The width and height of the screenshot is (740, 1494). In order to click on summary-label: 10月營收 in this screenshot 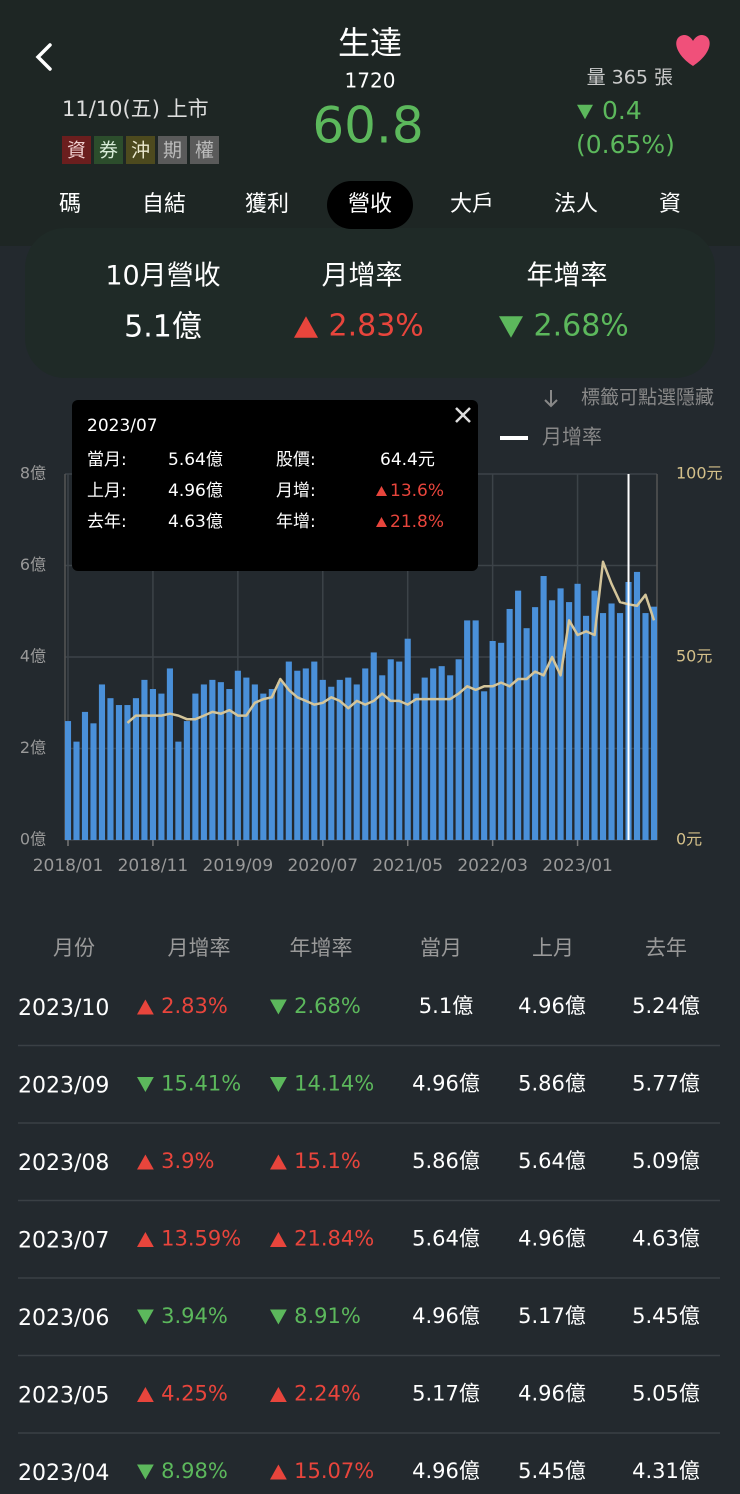, I will do `click(162, 276)`.